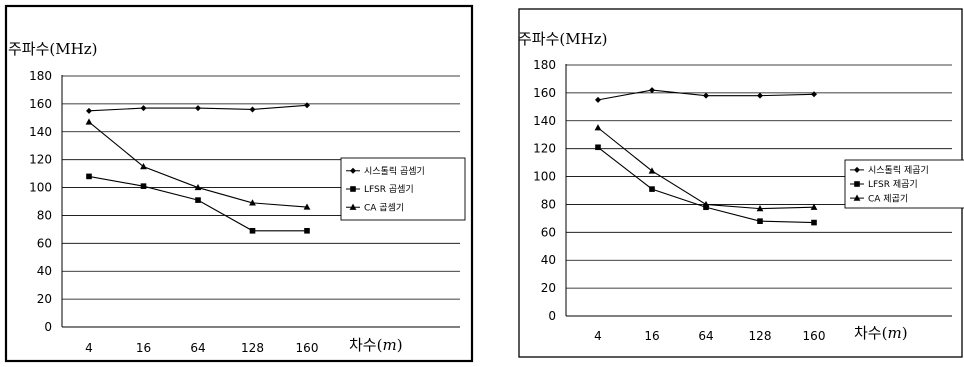 The width and height of the screenshot is (964, 367). Describe the element at coordinates (898, 170) in the screenshot. I see `legend-label: 시스톨릭 제곱기` at that location.